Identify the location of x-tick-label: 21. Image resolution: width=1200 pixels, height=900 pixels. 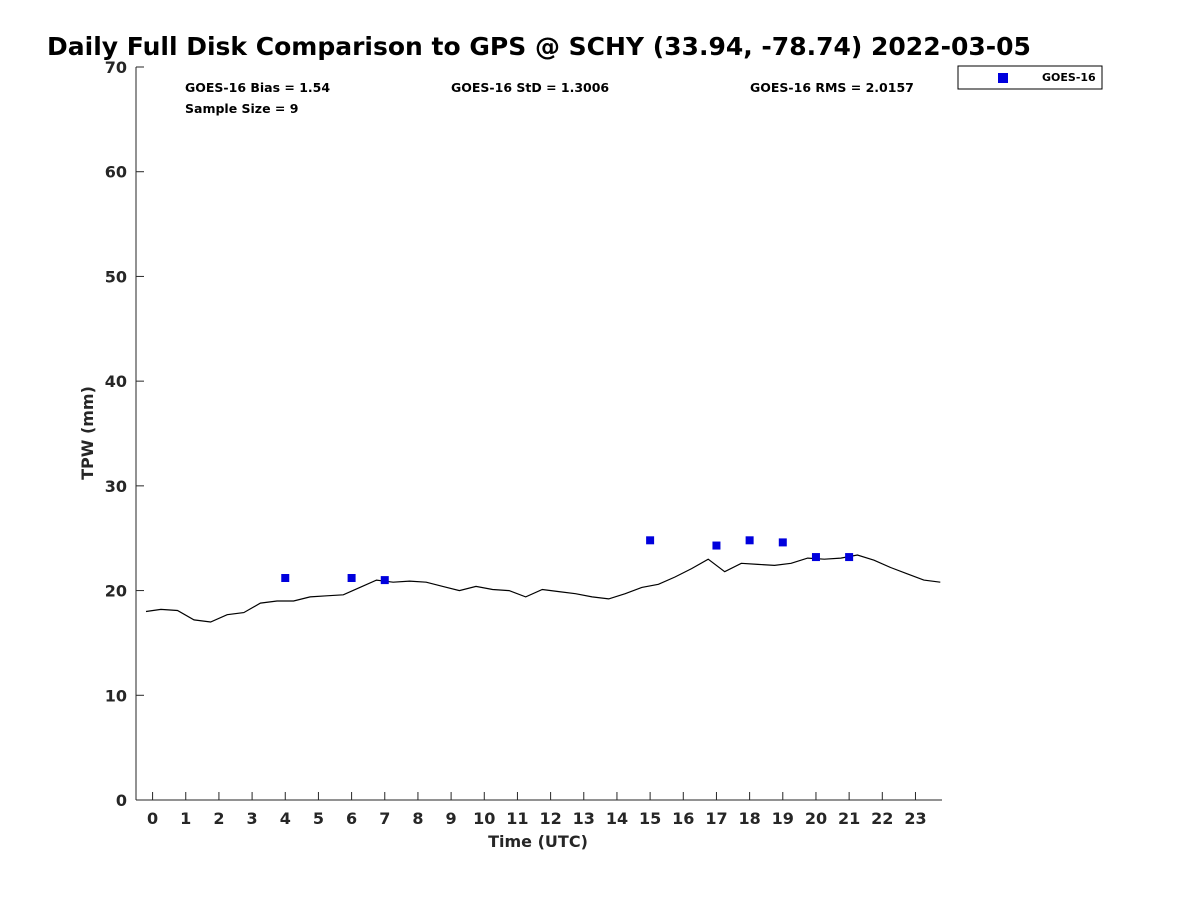
(849, 818).